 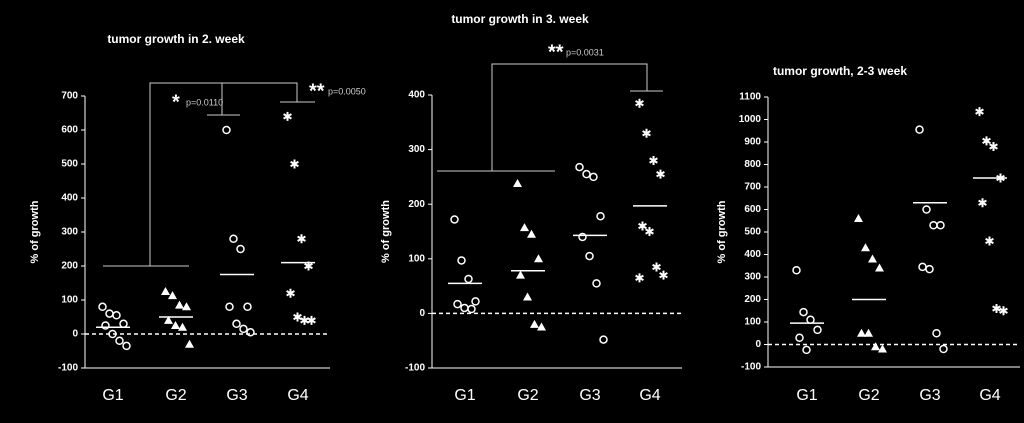 I want to click on chart-title: tumor growth in 2. week, so click(x=176, y=39).